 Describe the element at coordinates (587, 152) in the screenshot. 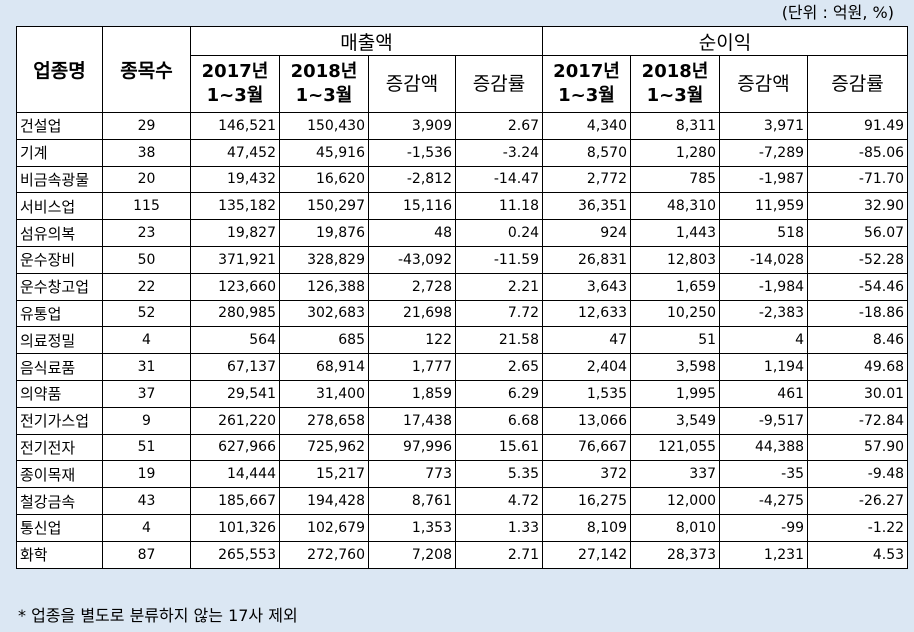

I see `cell-p17: 8,570` at that location.